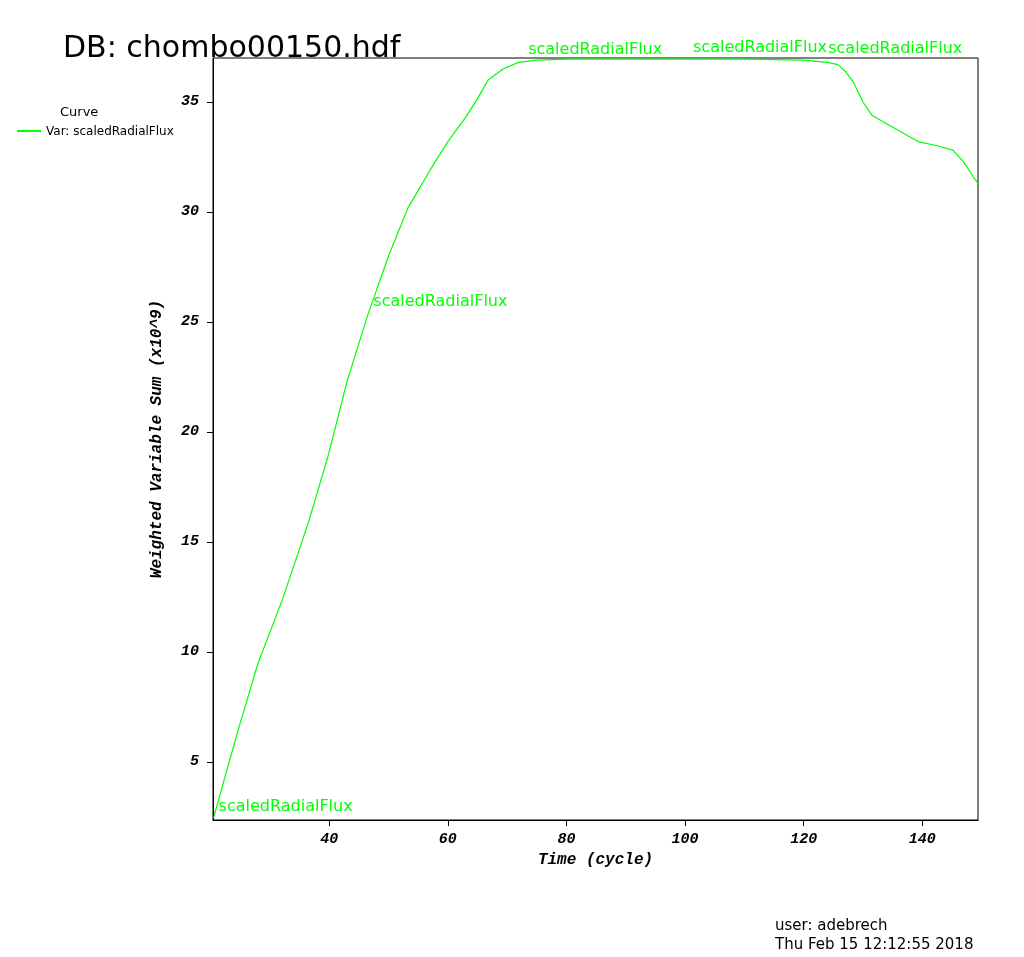 The image size is (1024, 957). What do you see at coordinates (189, 652) in the screenshot?
I see `y-tick-label: 10` at bounding box center [189, 652].